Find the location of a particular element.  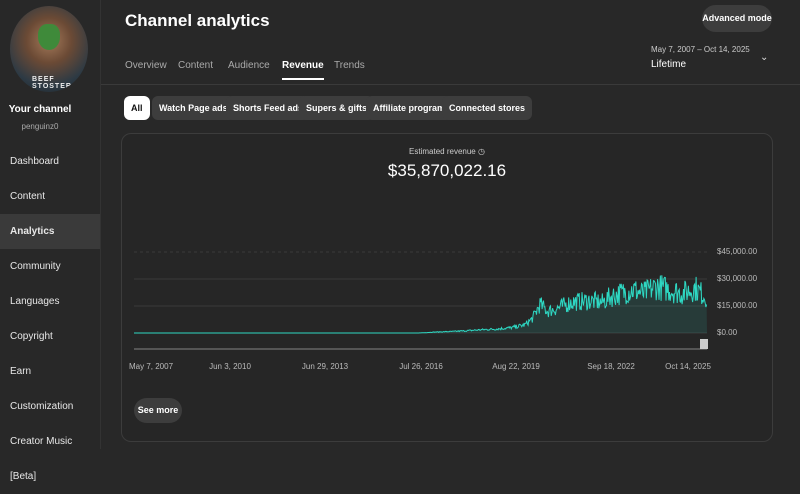

x-tick-label: Jun 3, 2010 is located at coordinates (230, 366).